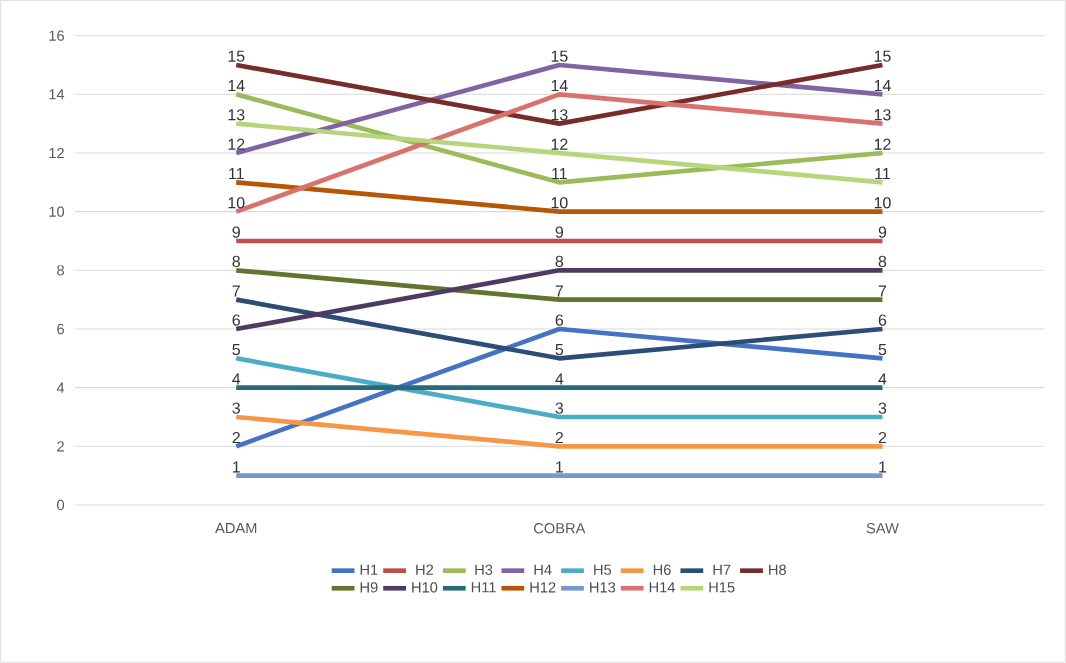 The height and width of the screenshot is (663, 1066). I want to click on x-tick-label: ADAM, so click(236, 528).